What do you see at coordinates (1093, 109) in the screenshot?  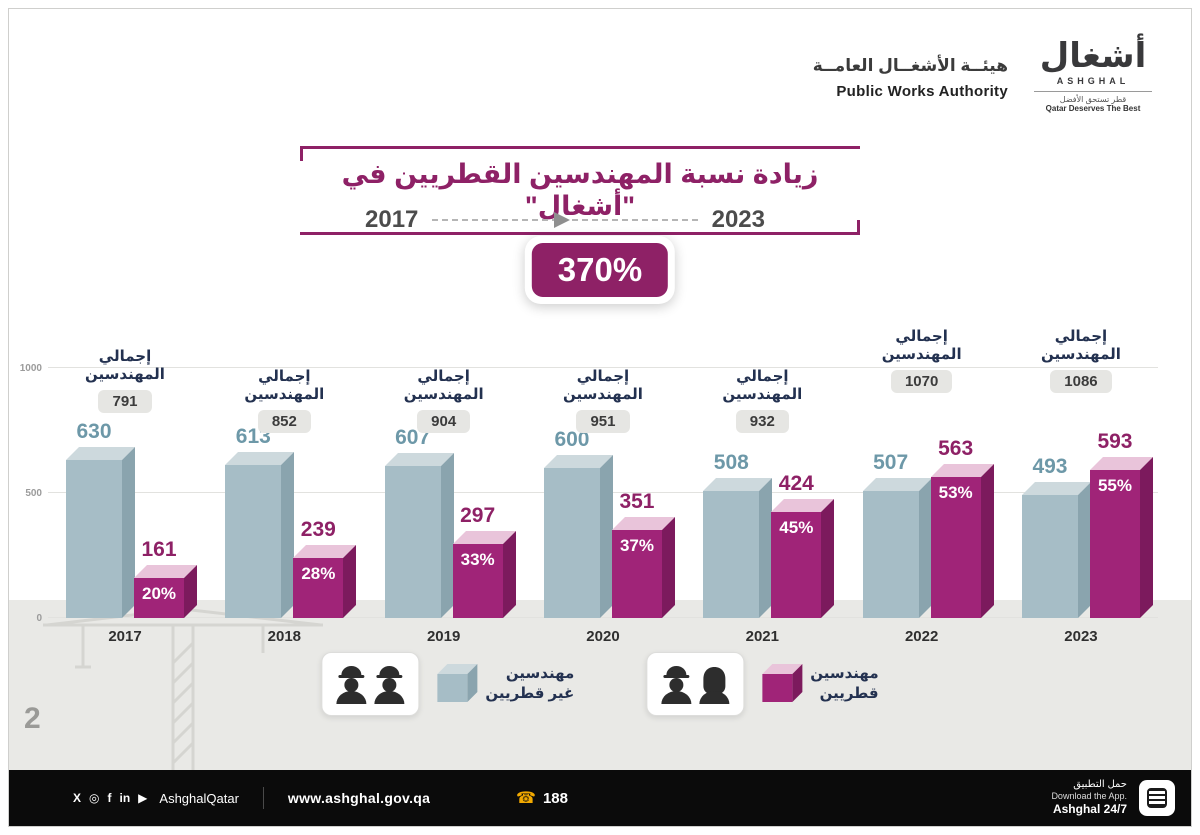 I see `logo-tagline-english: Qatar Deserves The Best` at bounding box center [1093, 109].